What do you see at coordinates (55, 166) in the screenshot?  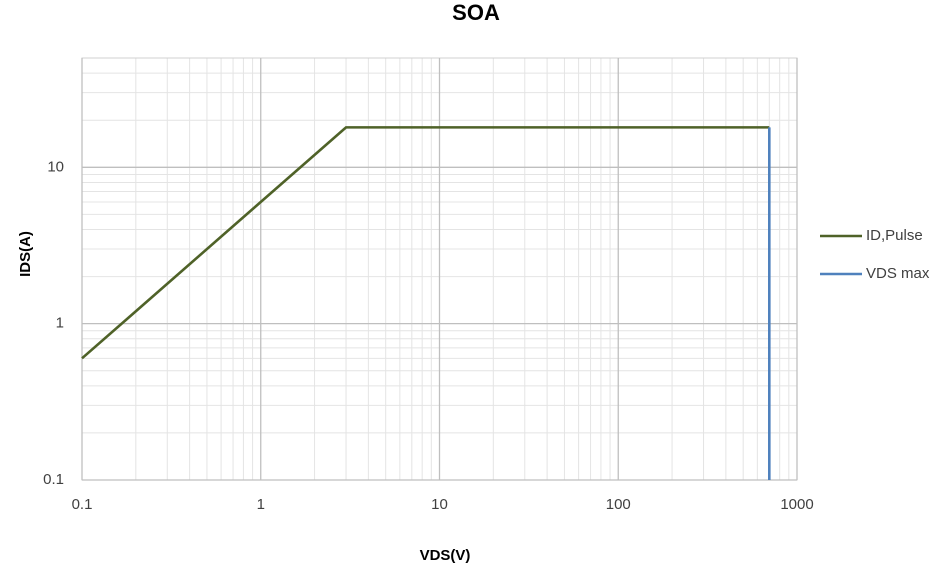 I see `y-tick-label: 10` at bounding box center [55, 166].